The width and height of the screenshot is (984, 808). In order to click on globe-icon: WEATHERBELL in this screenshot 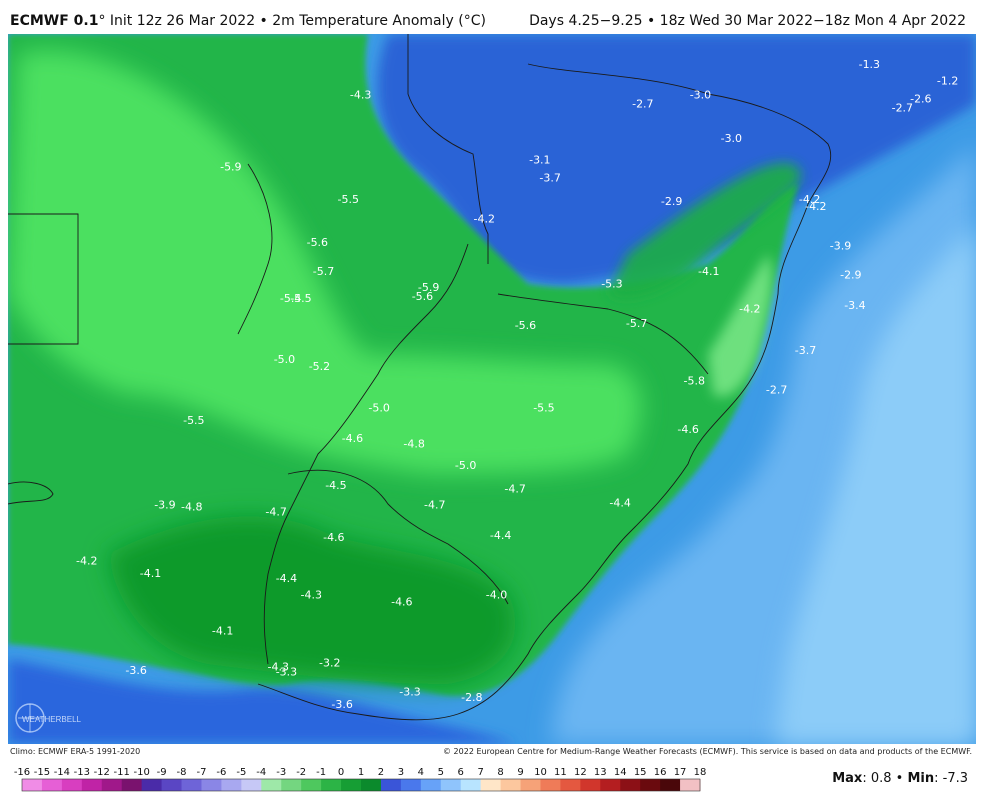, I will do `click(48, 718)`.